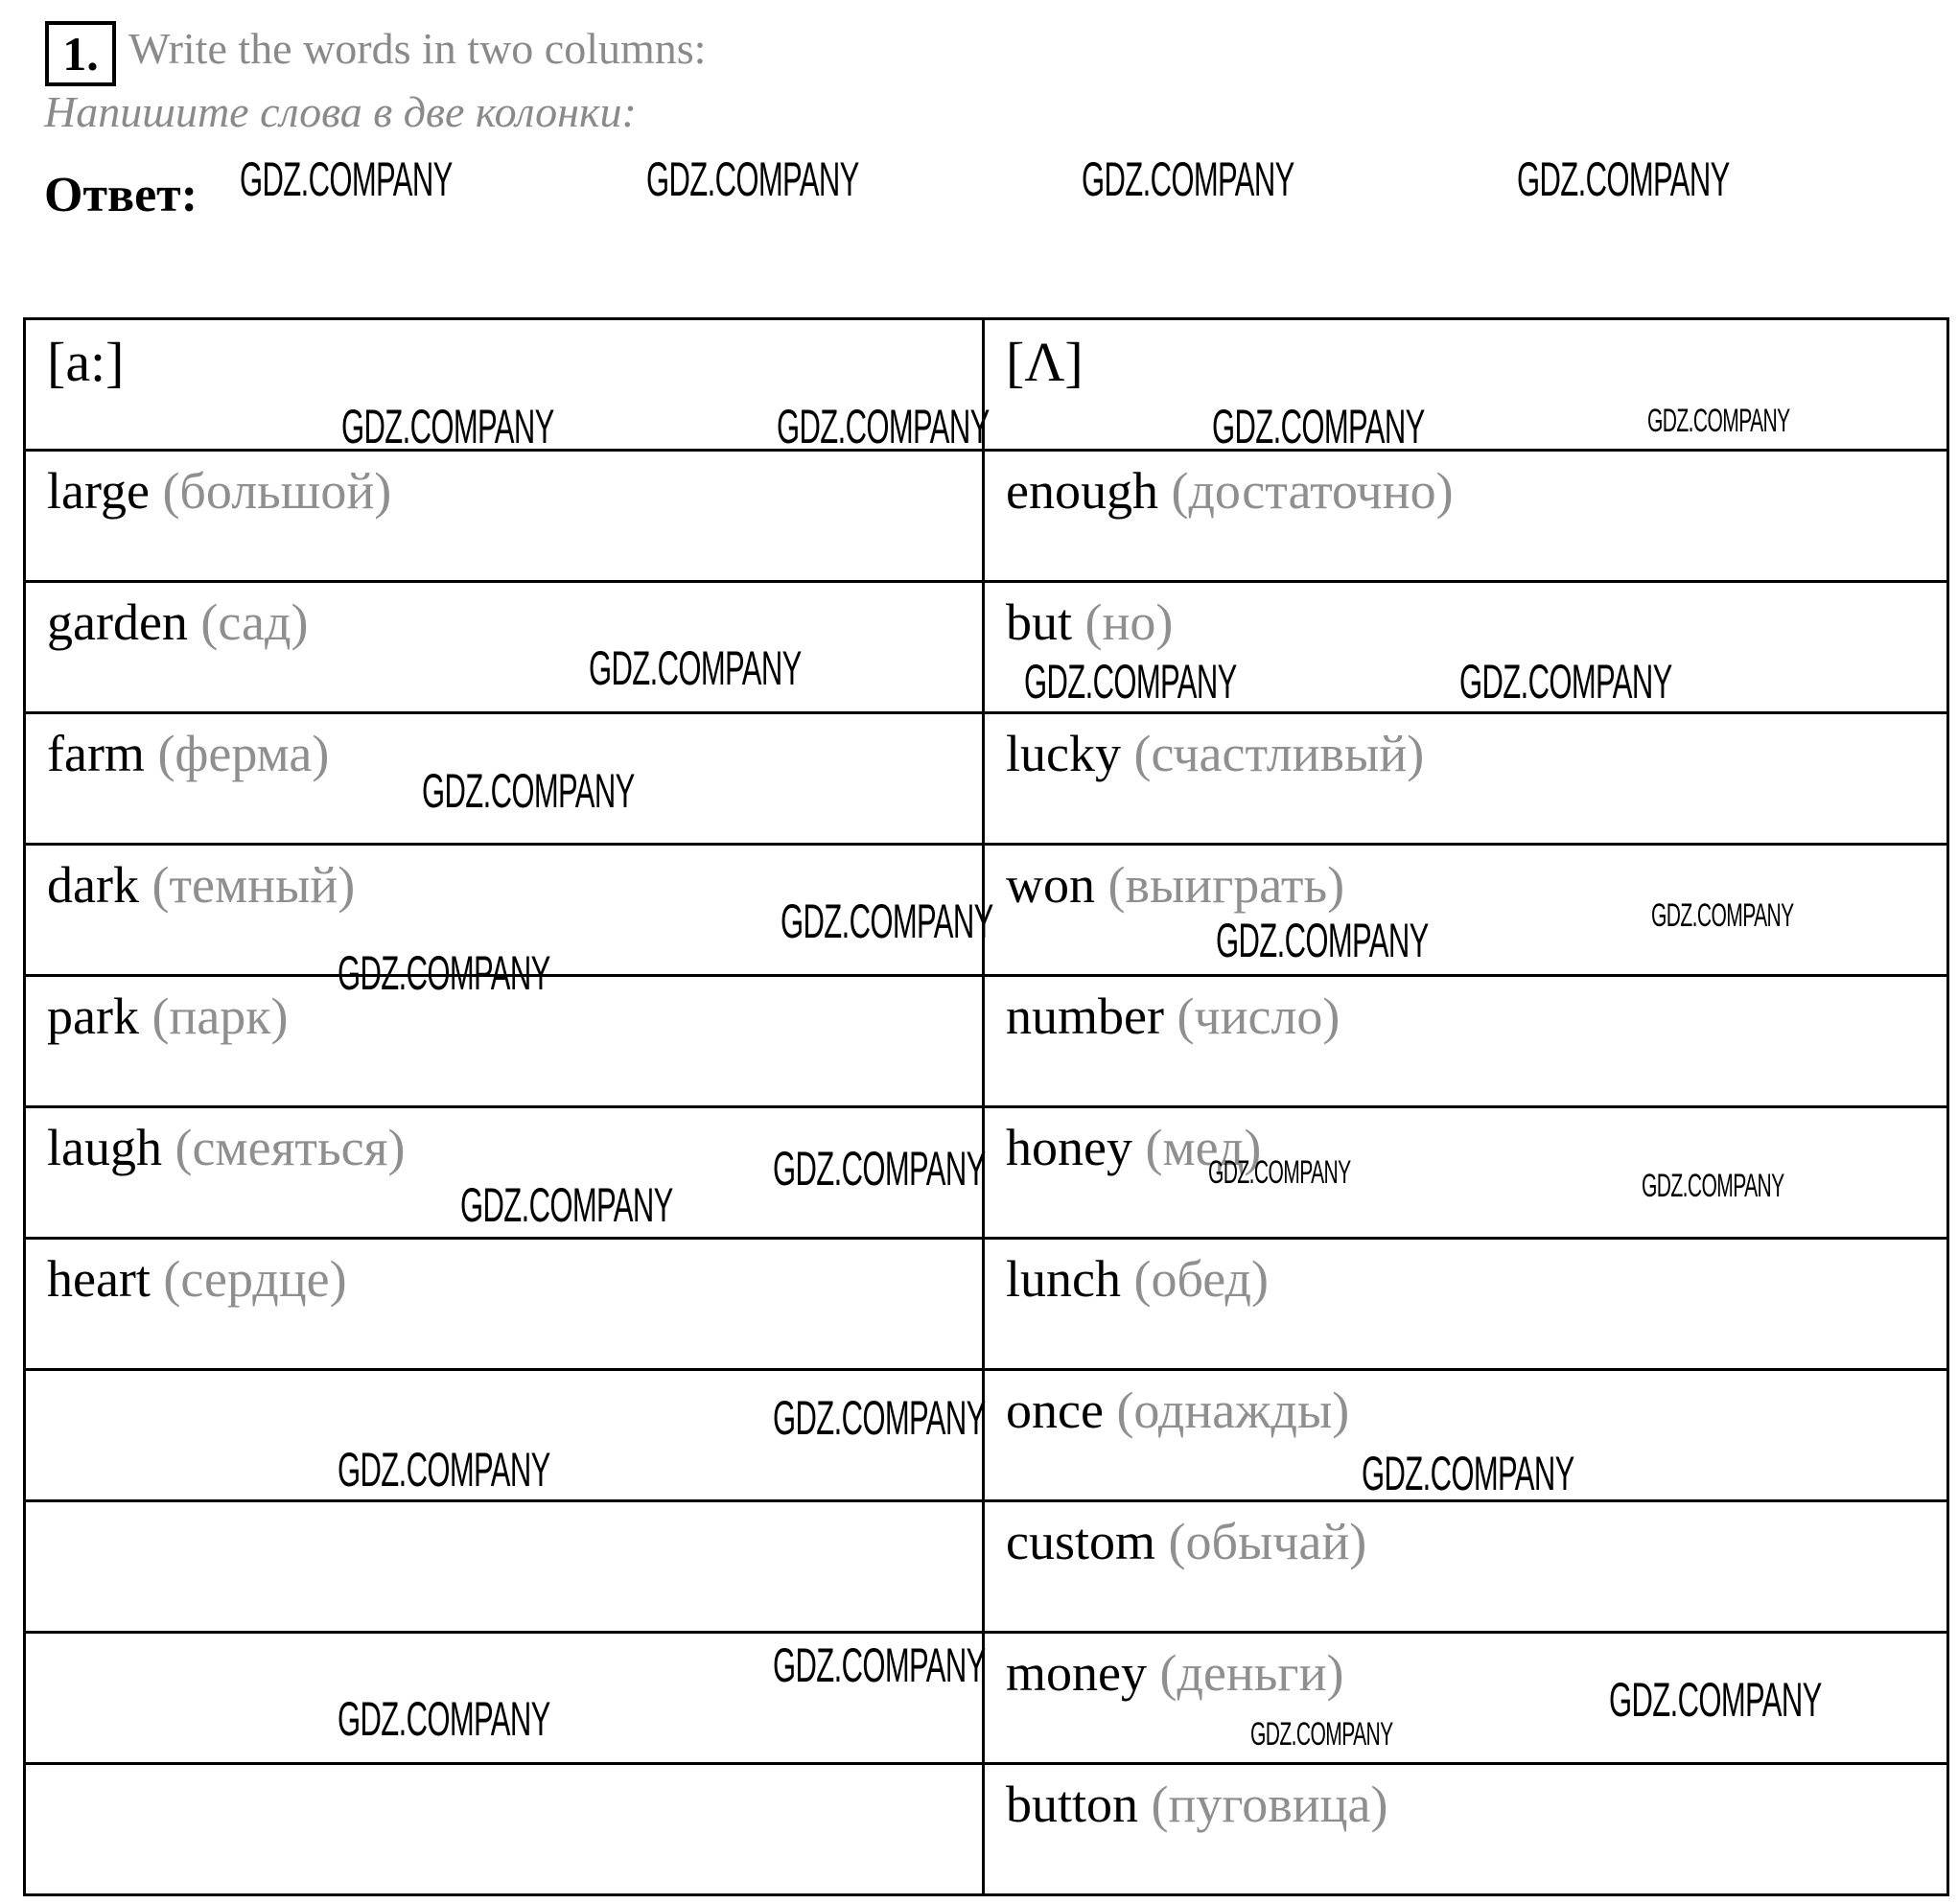  I want to click on translation: (большой), so click(277, 491).